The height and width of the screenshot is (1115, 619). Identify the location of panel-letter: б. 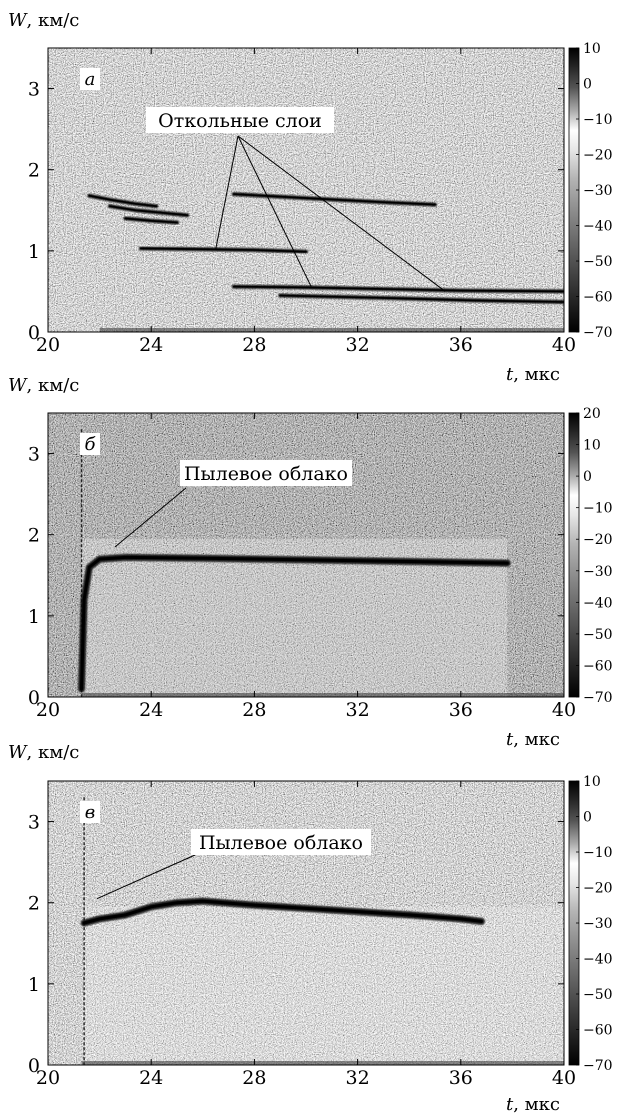
(91, 444).